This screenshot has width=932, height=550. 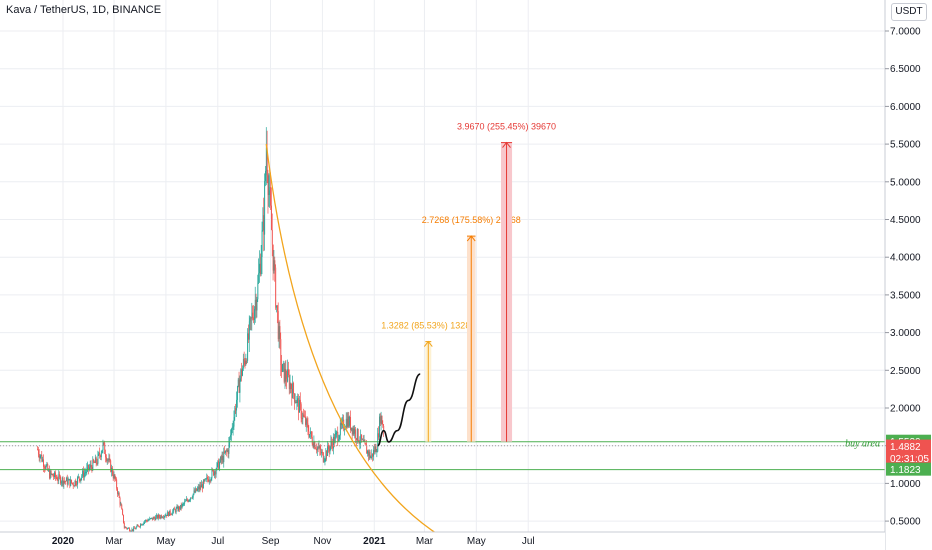 I want to click on price-tick-label: 2.0000, so click(x=905, y=409).